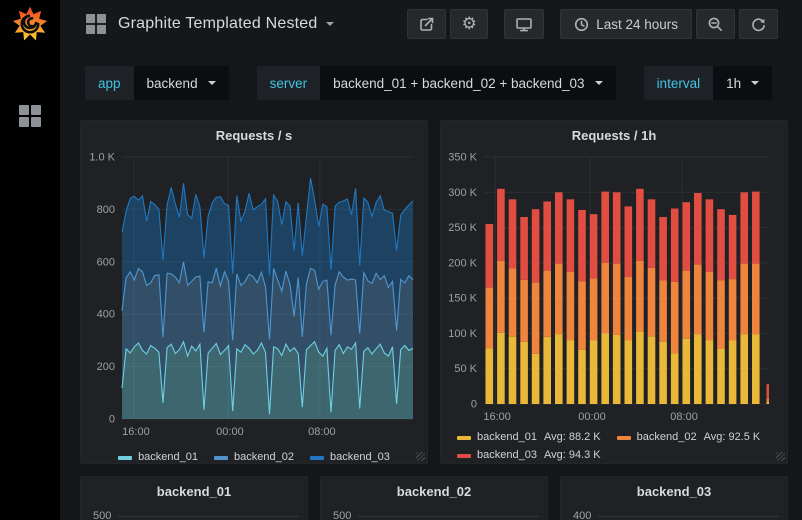 The image size is (802, 520). What do you see at coordinates (465, 369) in the screenshot?
I see `svg-text: 50 K` at bounding box center [465, 369].